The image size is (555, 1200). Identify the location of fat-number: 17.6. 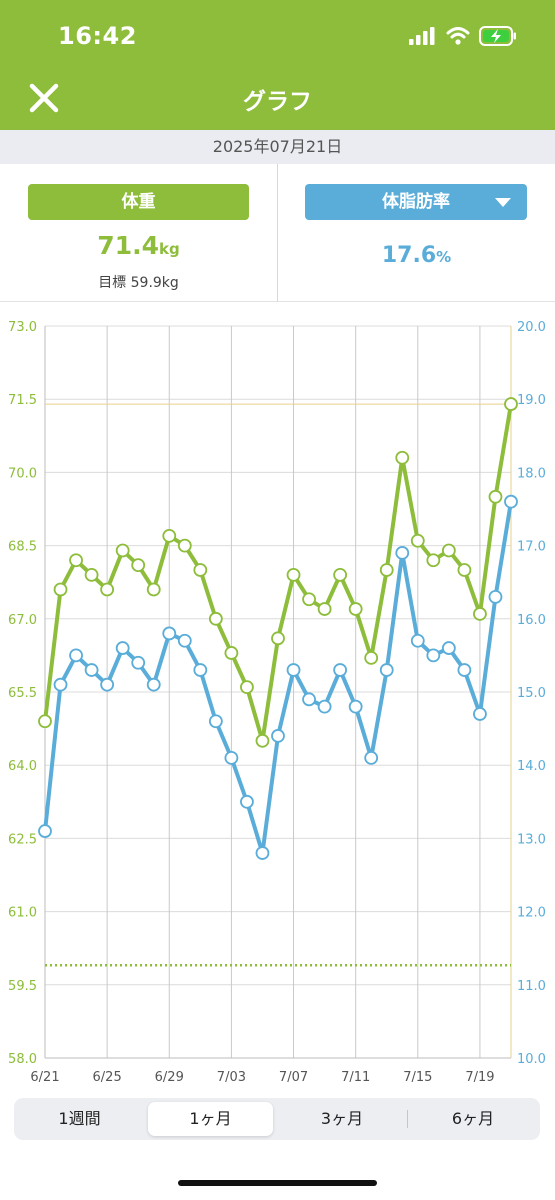
(409, 255).